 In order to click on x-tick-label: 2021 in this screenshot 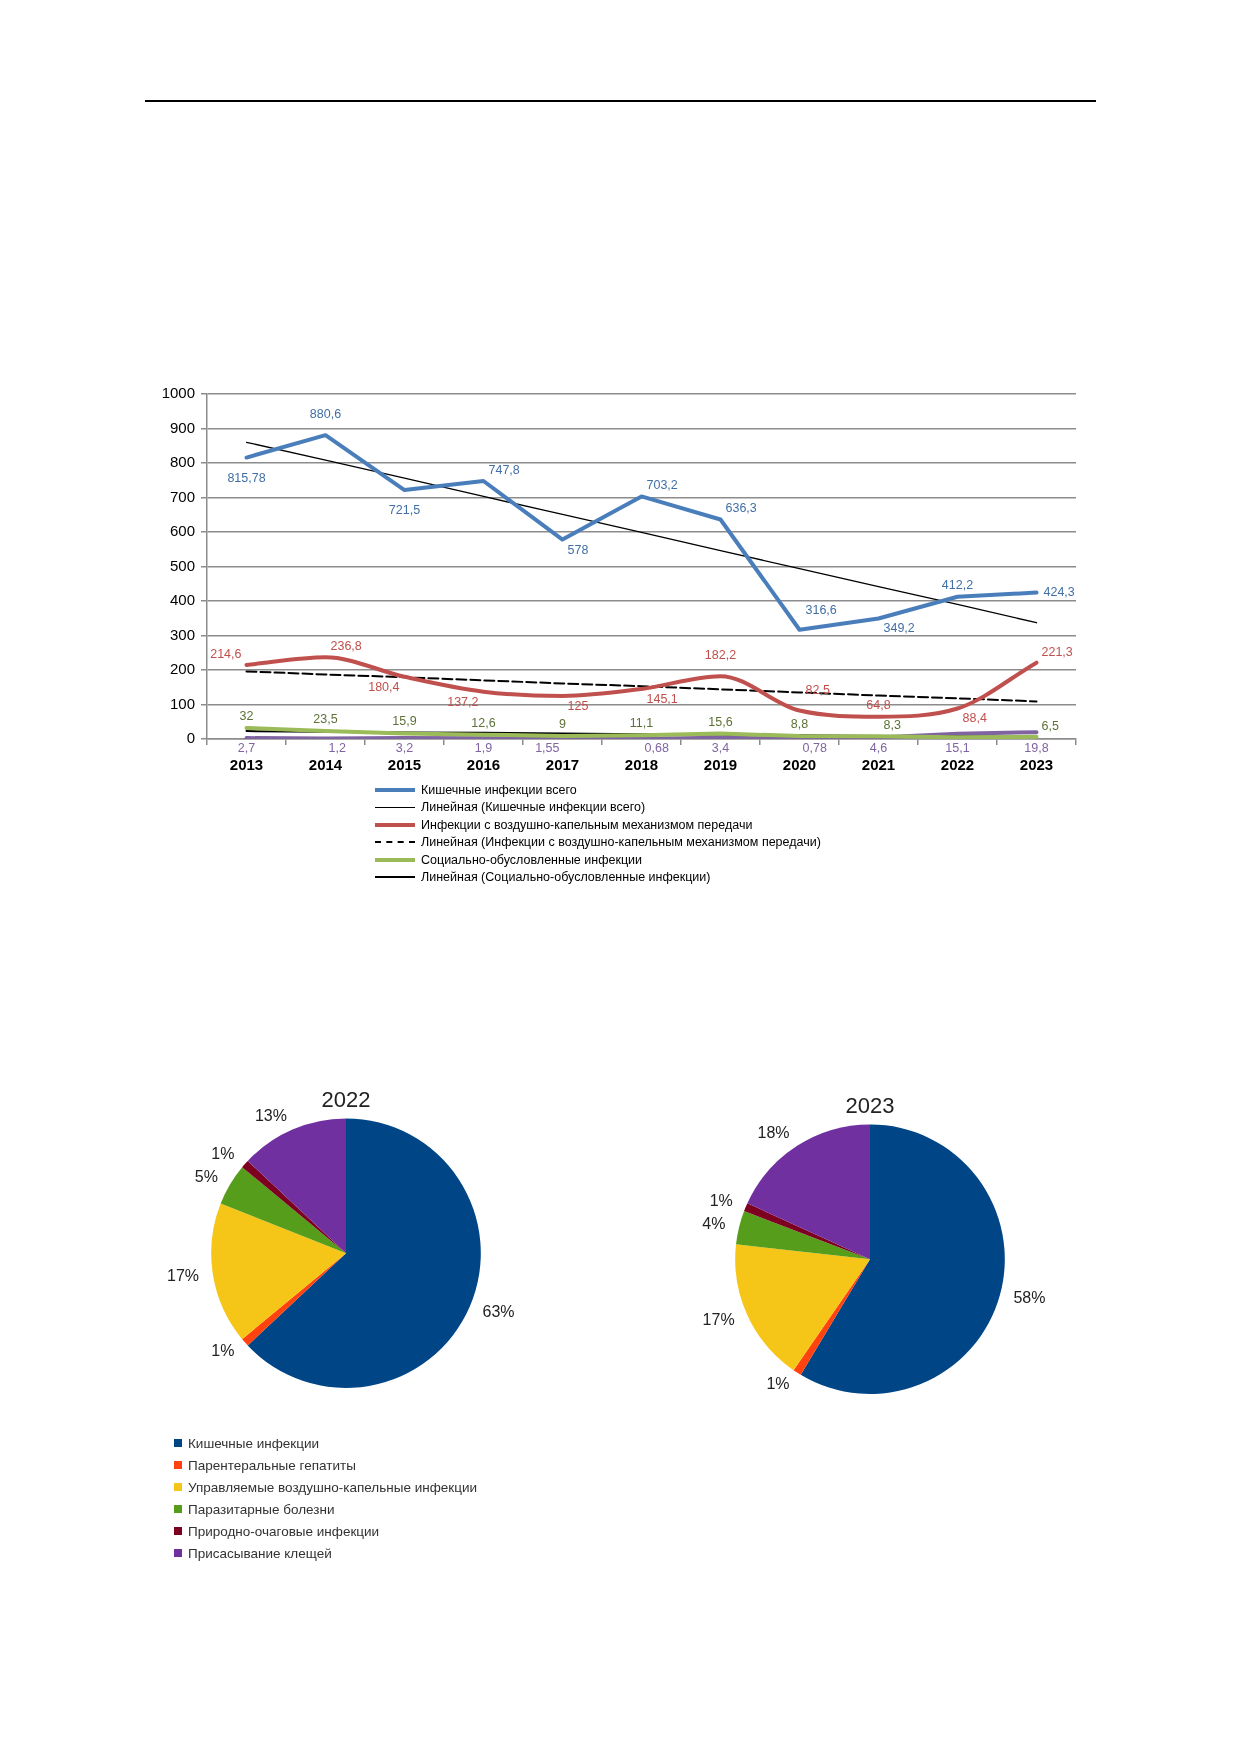, I will do `click(878, 765)`.